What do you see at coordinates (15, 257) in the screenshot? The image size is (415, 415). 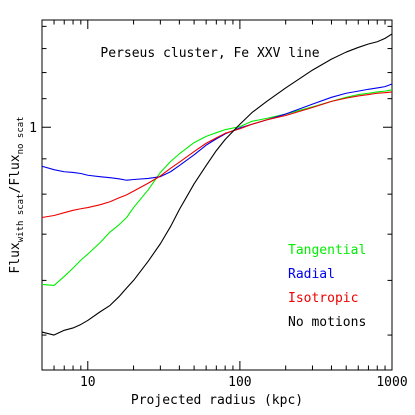 I see `y-axis-label-main: Flux` at bounding box center [15, 257].